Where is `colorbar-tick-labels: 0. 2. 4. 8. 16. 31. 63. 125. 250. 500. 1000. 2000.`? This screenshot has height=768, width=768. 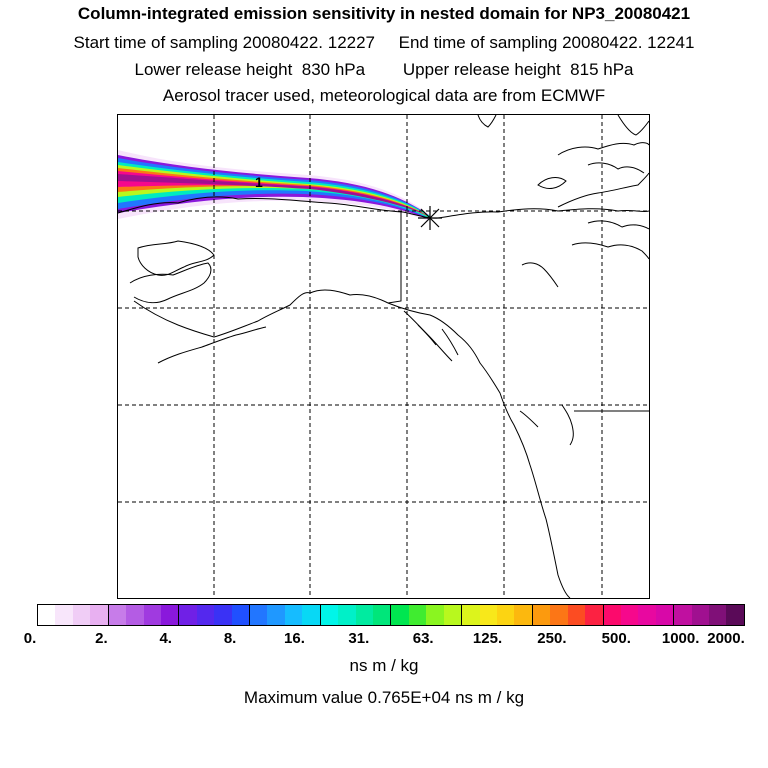 colorbar-tick-labels: 0. 2. 4. 8. 16. 31. 63. 125. 250. 500. 1000. 2000. is located at coordinates (384, 640).